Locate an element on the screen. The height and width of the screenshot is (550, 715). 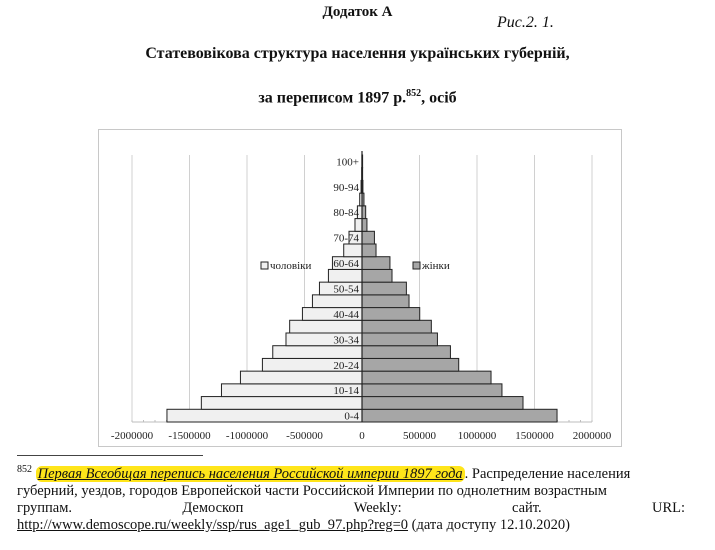
appendix-heading: Додаток А is located at coordinates (357, 12).